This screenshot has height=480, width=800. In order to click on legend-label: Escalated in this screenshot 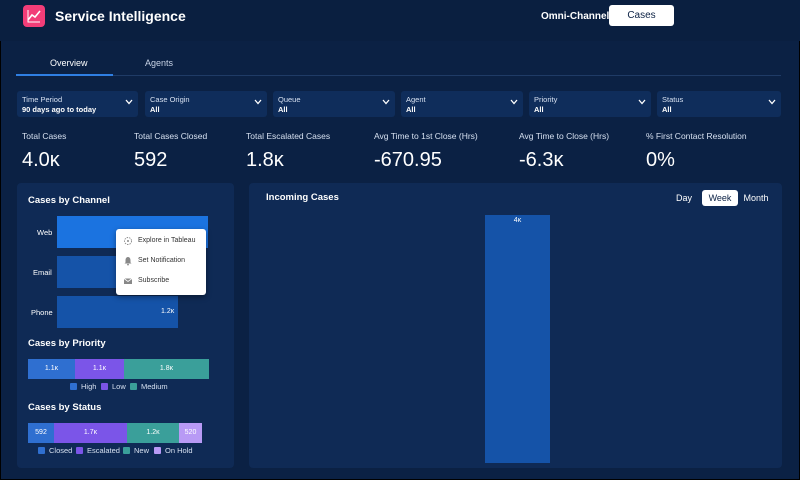, I will do `click(103, 450)`.